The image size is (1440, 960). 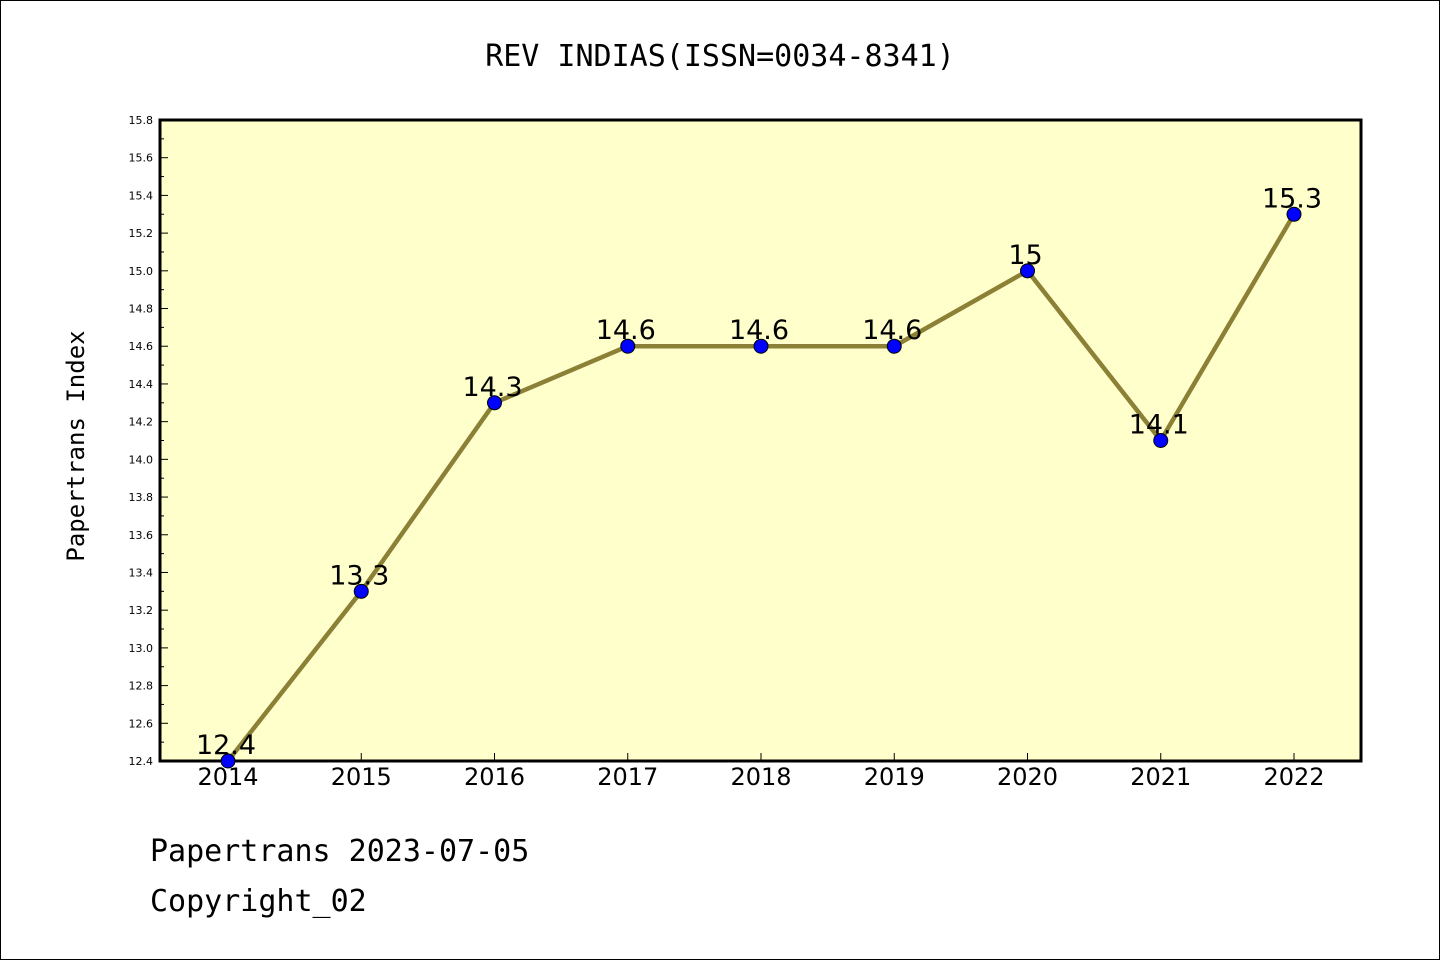 I want to click on data-label: 15, so click(x=1025, y=255).